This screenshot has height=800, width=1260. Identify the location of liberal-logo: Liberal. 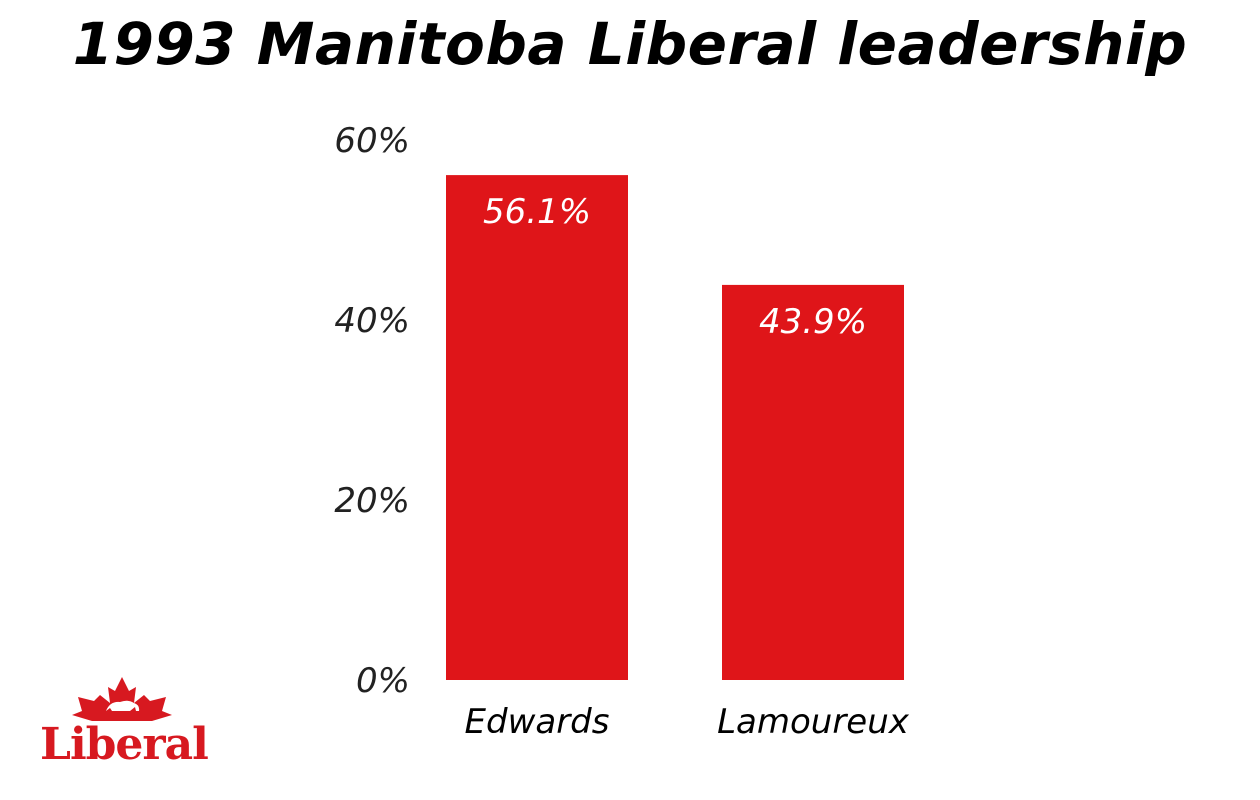
(124, 725).